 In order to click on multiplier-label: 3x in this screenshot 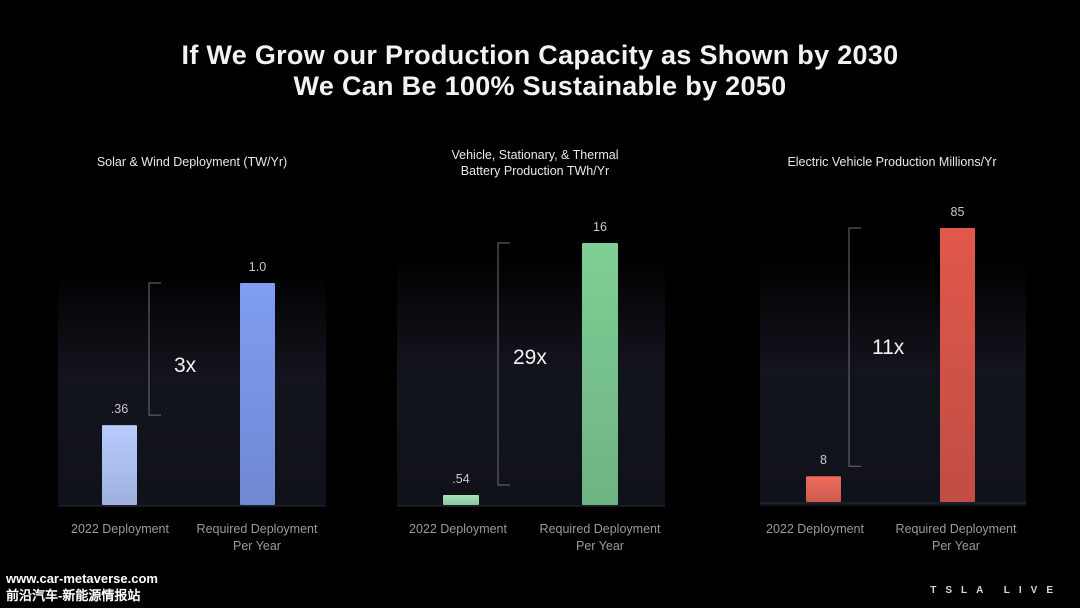, I will do `click(185, 365)`.